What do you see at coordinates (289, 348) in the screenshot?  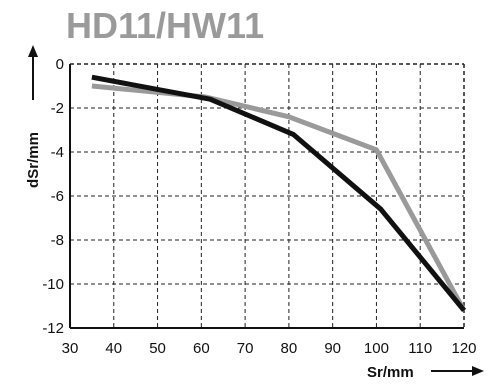 I see `x-tick-label: 80` at bounding box center [289, 348].